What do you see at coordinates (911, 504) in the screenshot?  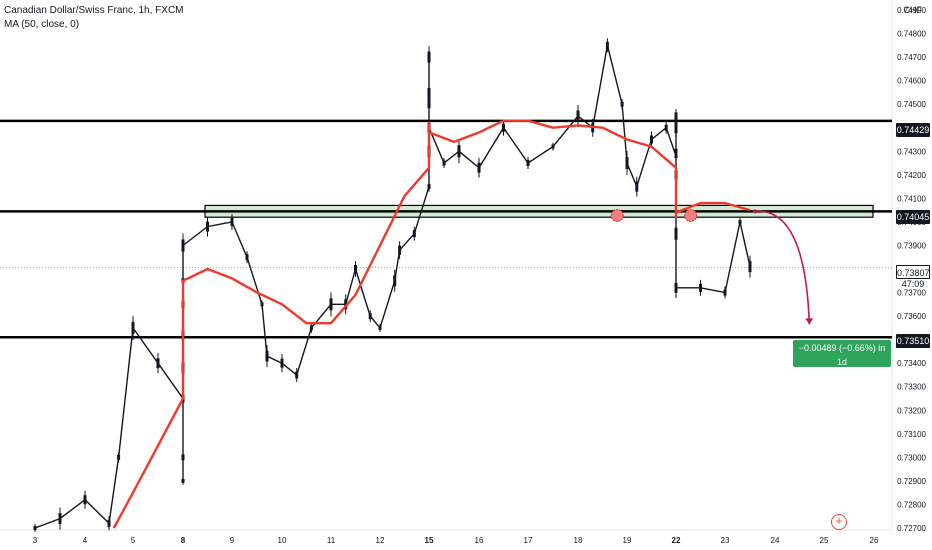 I see `y-tick-label: 0.72800` at bounding box center [911, 504].